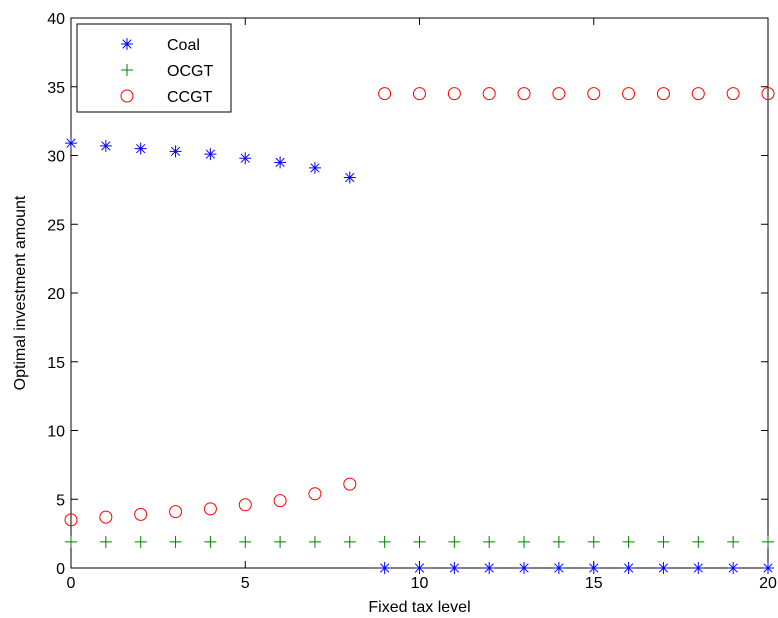 The height and width of the screenshot is (618, 778). I want to click on y-tick-label: 25, so click(56, 225).